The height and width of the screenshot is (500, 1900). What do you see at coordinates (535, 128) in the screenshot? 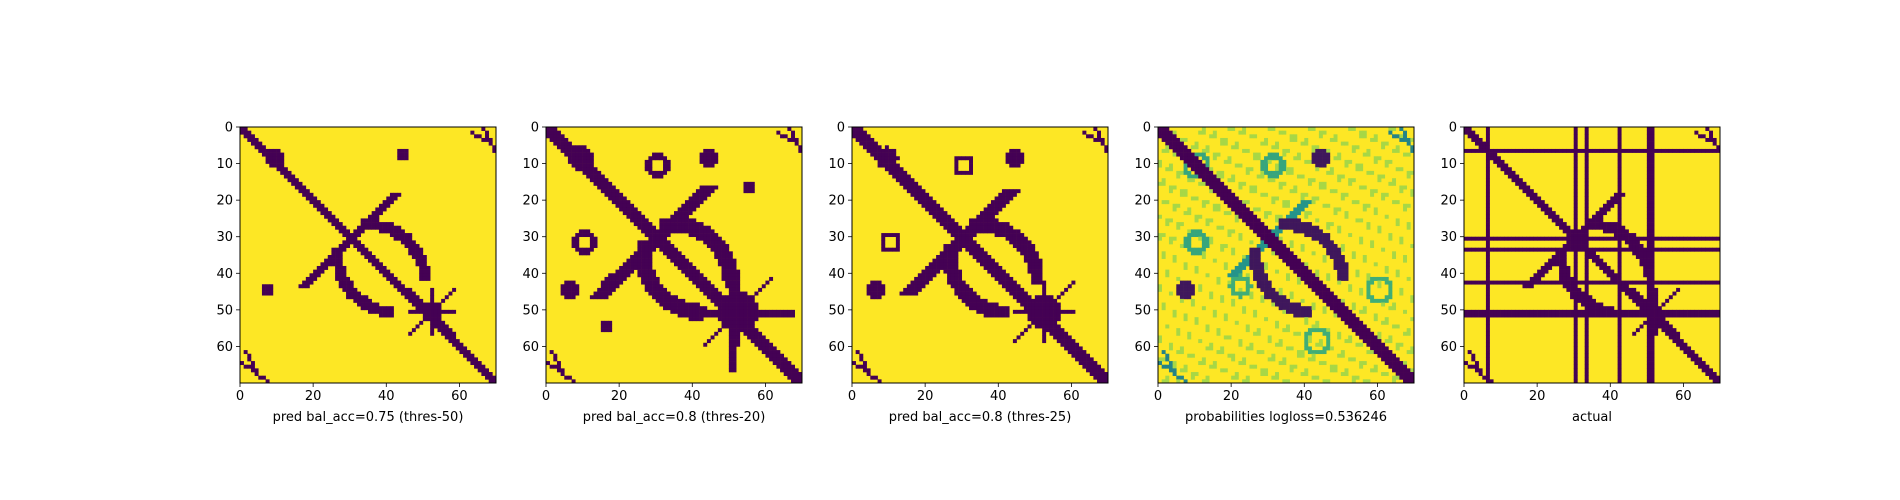
I see `y-tick-label: 0` at bounding box center [535, 128].